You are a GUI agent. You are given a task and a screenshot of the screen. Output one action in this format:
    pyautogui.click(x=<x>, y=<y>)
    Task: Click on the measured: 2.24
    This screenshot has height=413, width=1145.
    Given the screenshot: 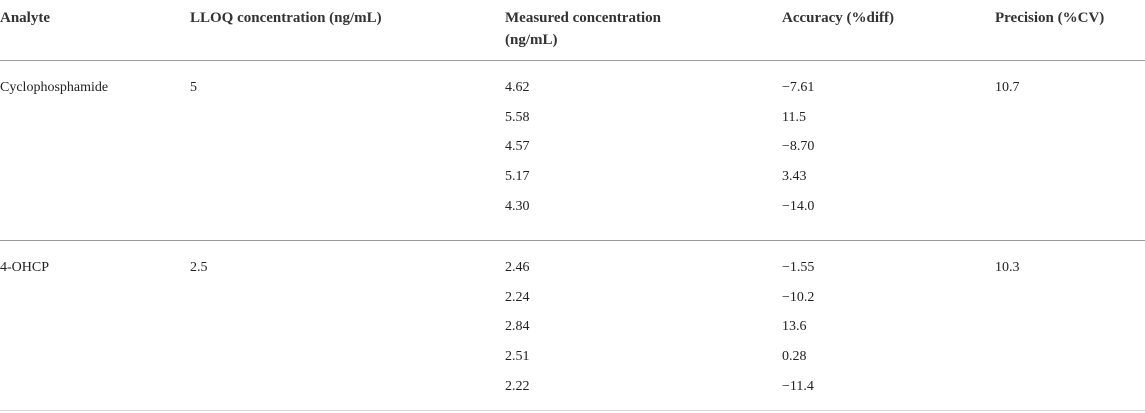 What is the action you would take?
    pyautogui.click(x=517, y=297)
    